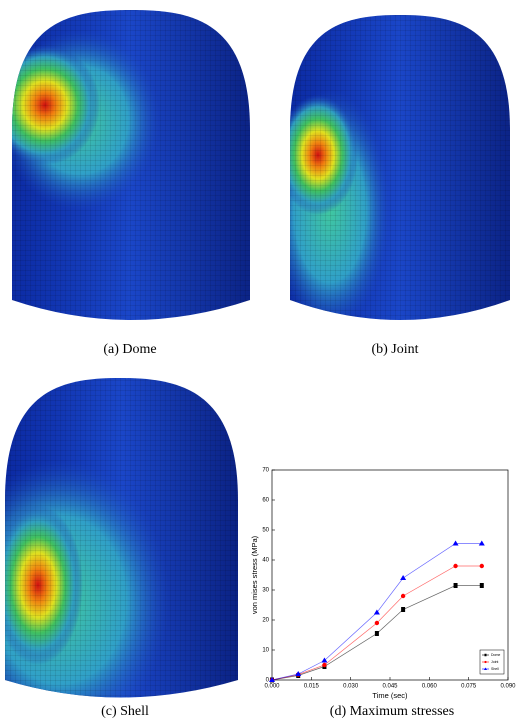  Describe the element at coordinates (430, 687) in the screenshot. I see `x-tick-label: 0.060` at that location.